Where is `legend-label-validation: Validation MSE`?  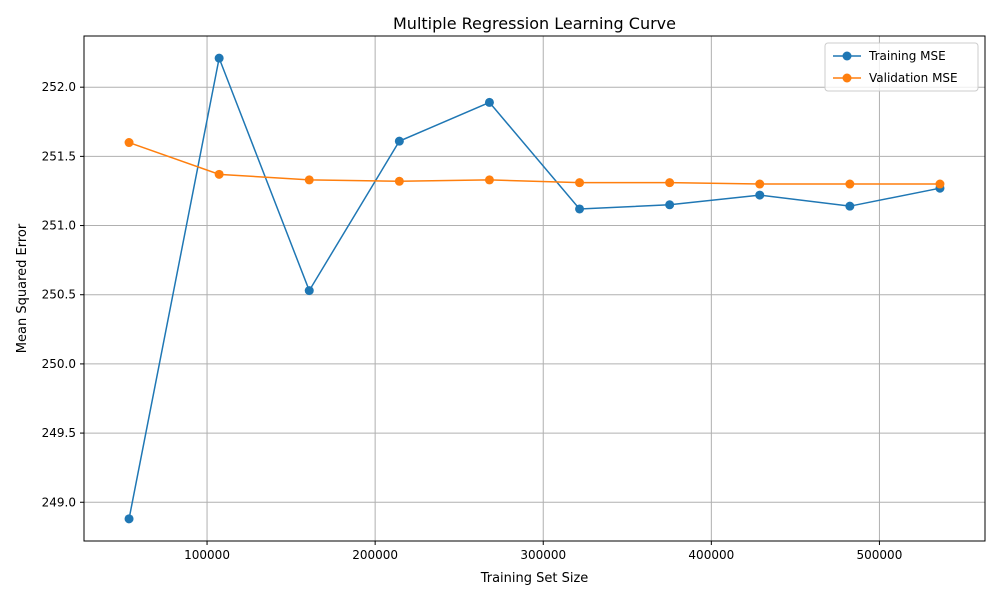 legend-label-validation: Validation MSE is located at coordinates (913, 78).